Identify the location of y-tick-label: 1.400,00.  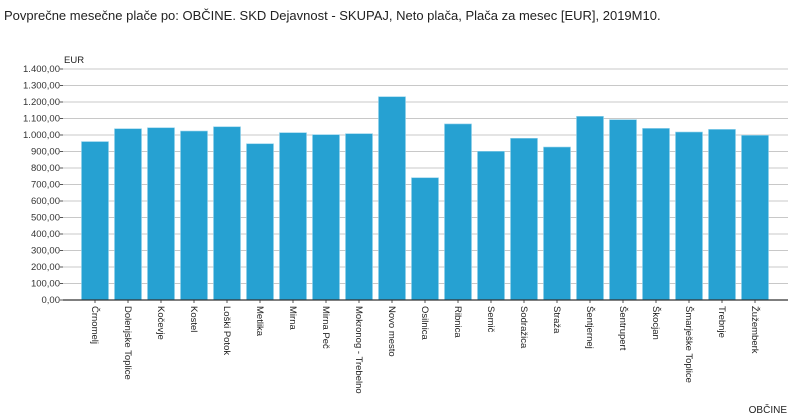
(41, 69).